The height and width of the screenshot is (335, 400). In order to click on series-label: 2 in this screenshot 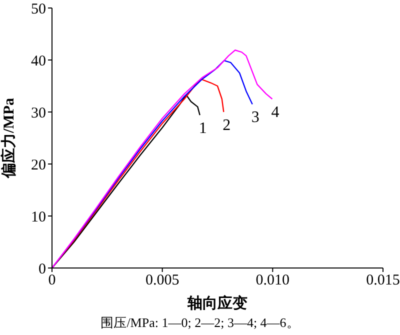, I will do `click(226, 125)`.